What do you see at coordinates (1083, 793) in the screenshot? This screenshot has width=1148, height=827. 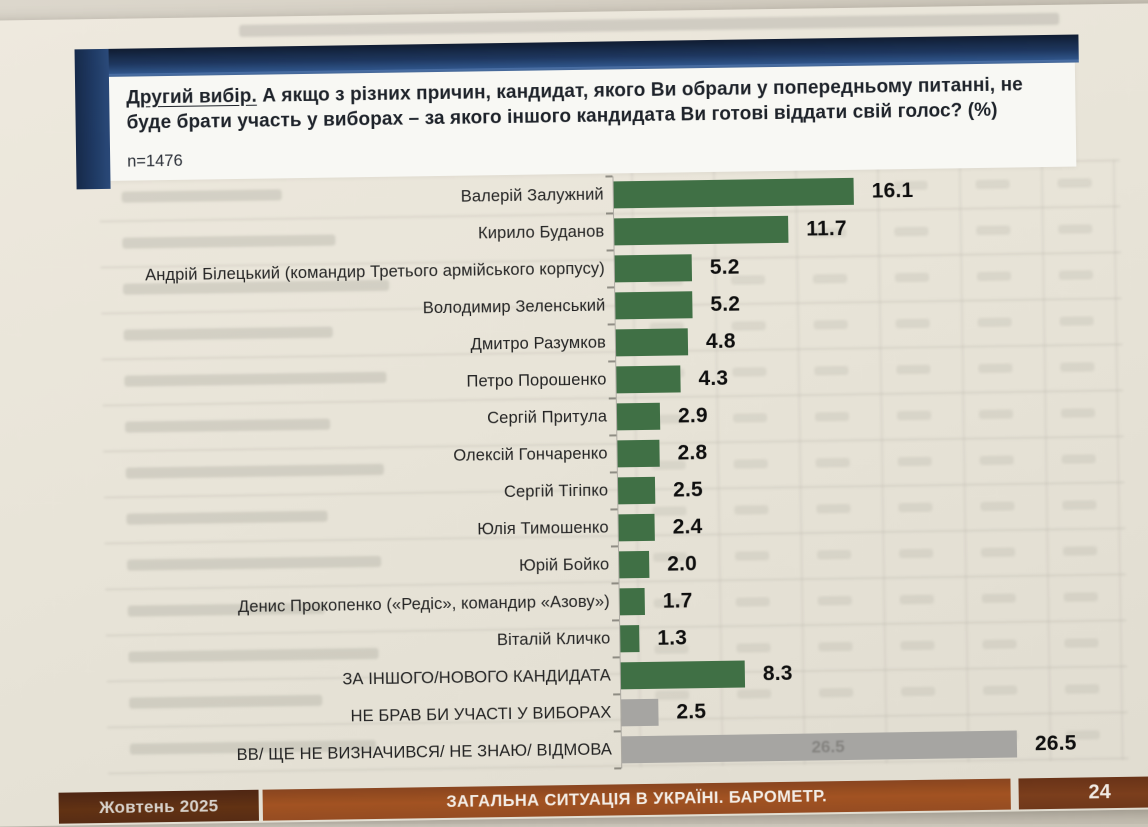 I see `footer-page-number-cell: 24` at bounding box center [1083, 793].